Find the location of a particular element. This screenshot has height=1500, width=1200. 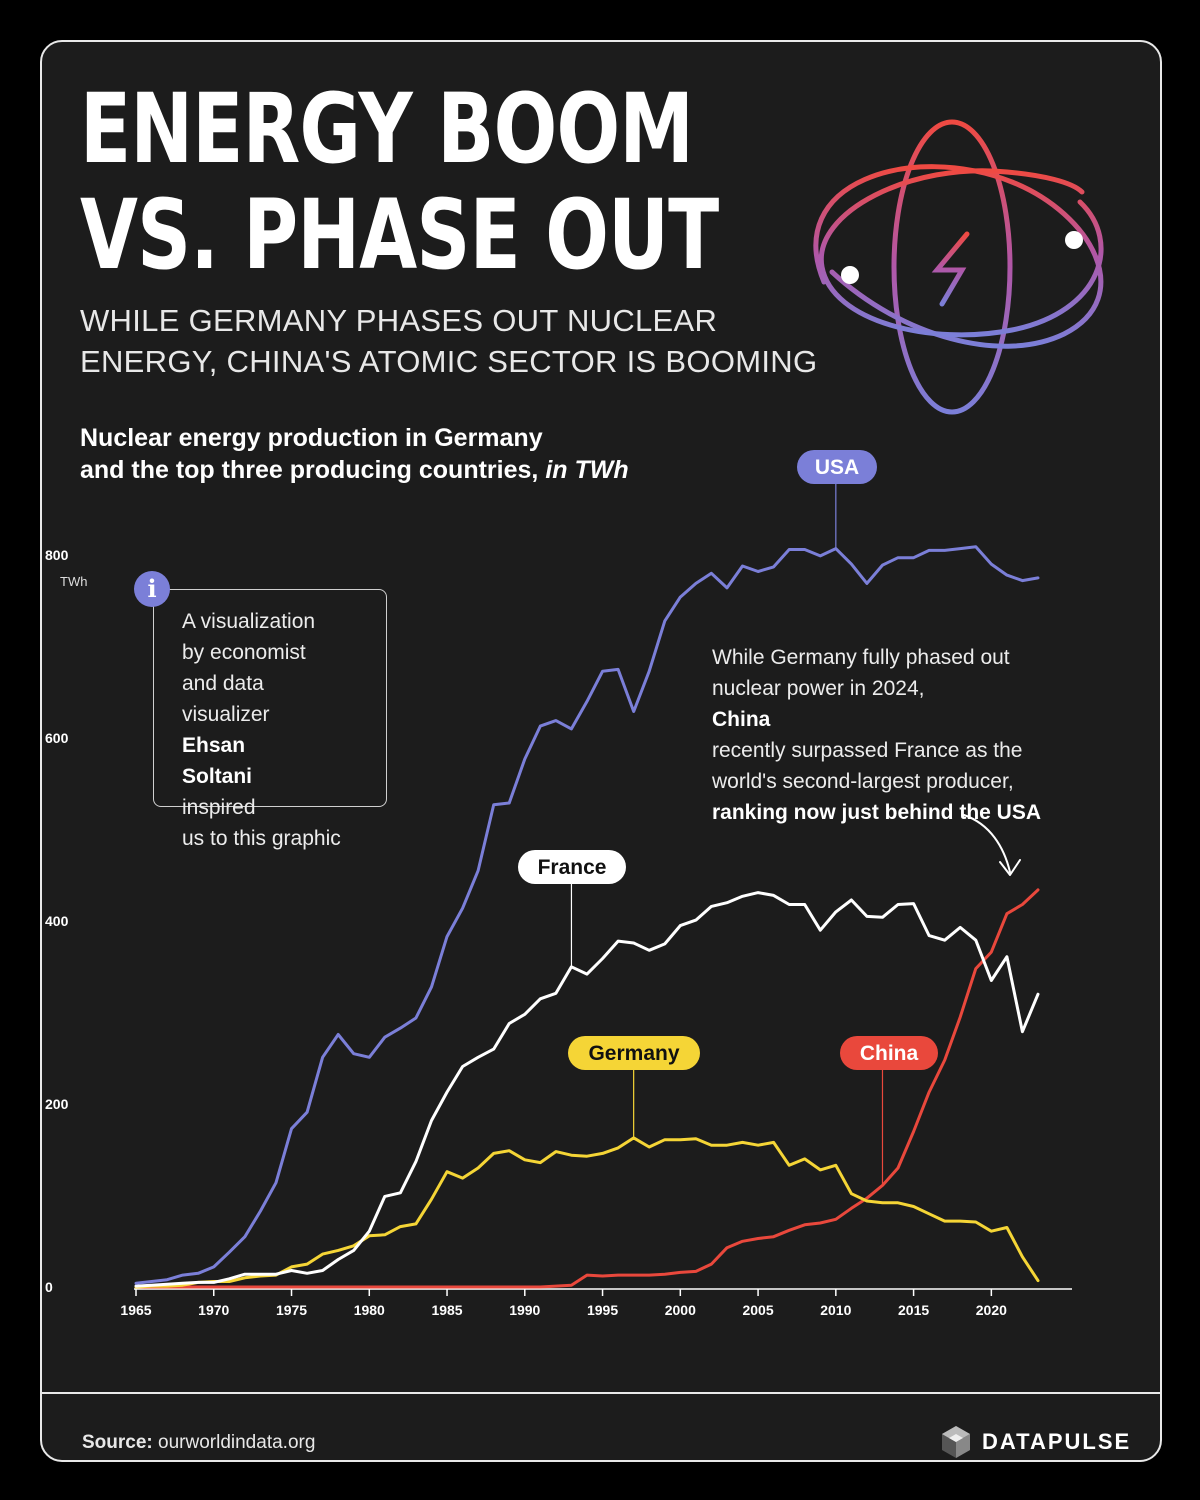

annotation-line-4: world's second-largest producer, is located at coordinates (863, 781).